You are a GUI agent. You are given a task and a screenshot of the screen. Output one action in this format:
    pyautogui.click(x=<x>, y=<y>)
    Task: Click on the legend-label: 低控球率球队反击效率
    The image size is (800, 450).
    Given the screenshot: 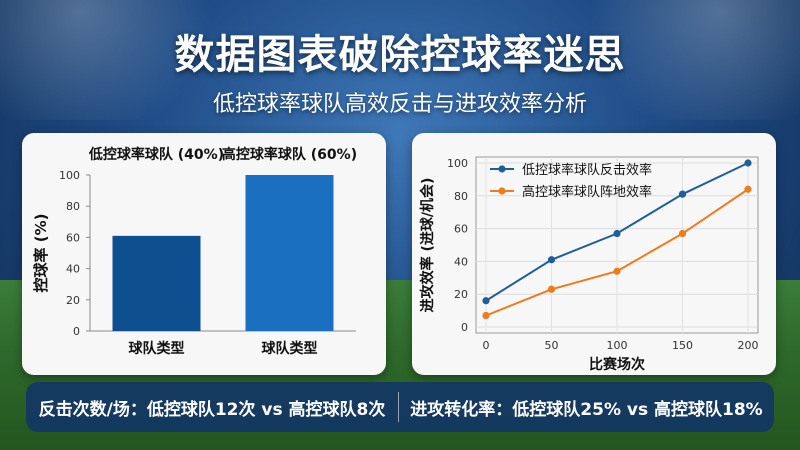 What is the action you would take?
    pyautogui.click(x=587, y=170)
    